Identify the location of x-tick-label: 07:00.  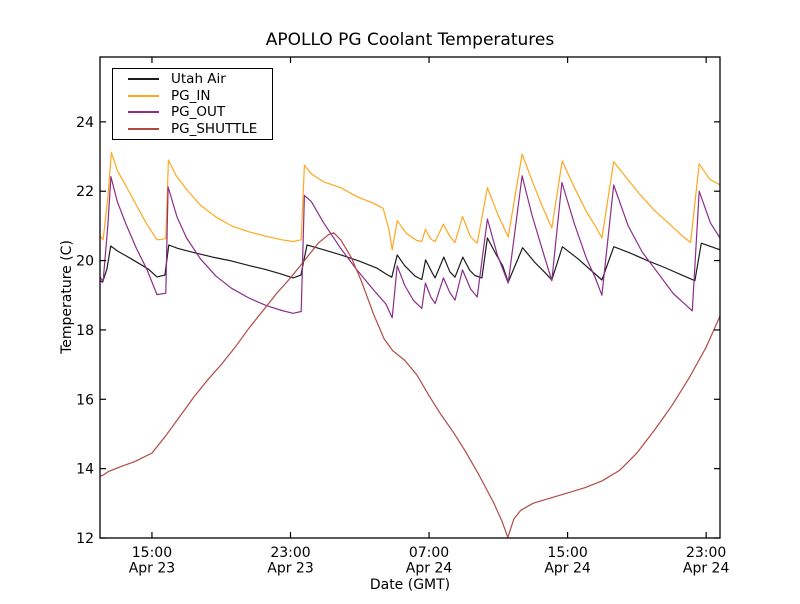
(429, 553).